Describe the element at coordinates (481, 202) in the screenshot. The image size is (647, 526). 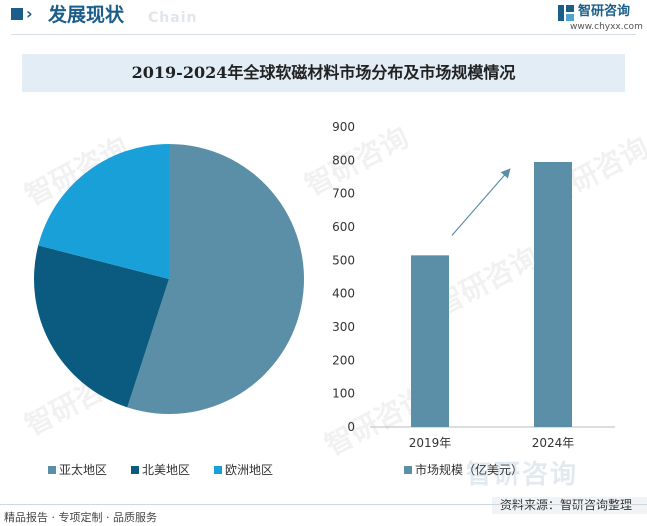
I see `growth-arrow` at that location.